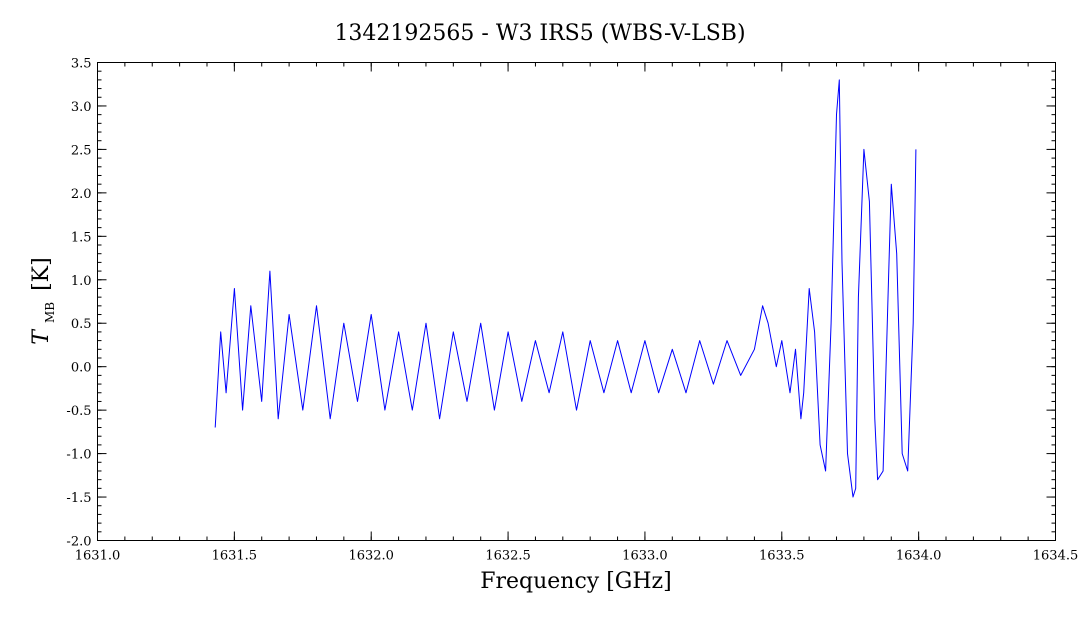 This screenshot has height=618, width=1080. What do you see at coordinates (78, 542) in the screenshot?
I see `y-tick-label: -2.0` at bounding box center [78, 542].